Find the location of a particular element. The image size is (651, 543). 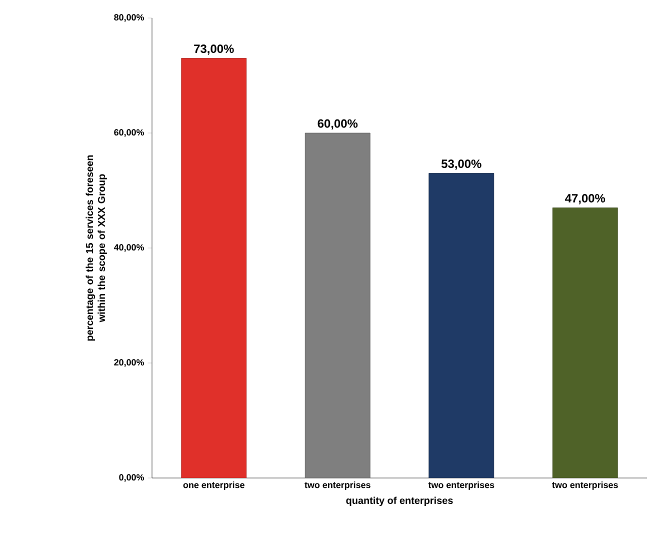

y-tick-label: 40,00% is located at coordinates (129, 248).